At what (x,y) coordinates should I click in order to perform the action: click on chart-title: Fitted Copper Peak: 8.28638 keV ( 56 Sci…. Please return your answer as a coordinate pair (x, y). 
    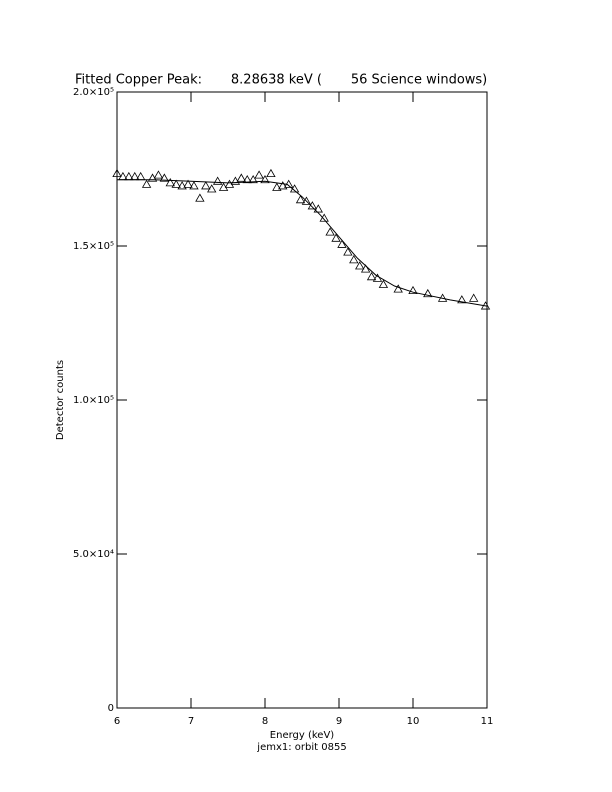
    Looking at the image, I should click on (281, 80).